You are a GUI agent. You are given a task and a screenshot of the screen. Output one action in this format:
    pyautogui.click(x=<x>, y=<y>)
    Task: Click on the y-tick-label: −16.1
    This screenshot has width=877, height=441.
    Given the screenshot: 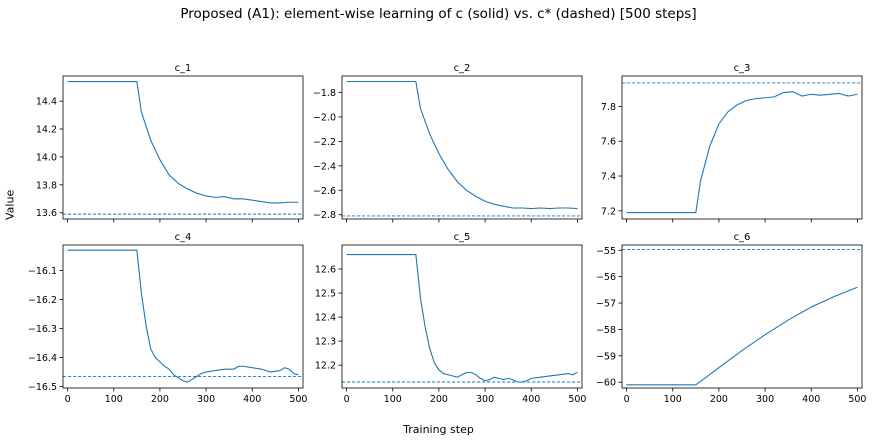 What is the action you would take?
    pyautogui.click(x=42, y=271)
    